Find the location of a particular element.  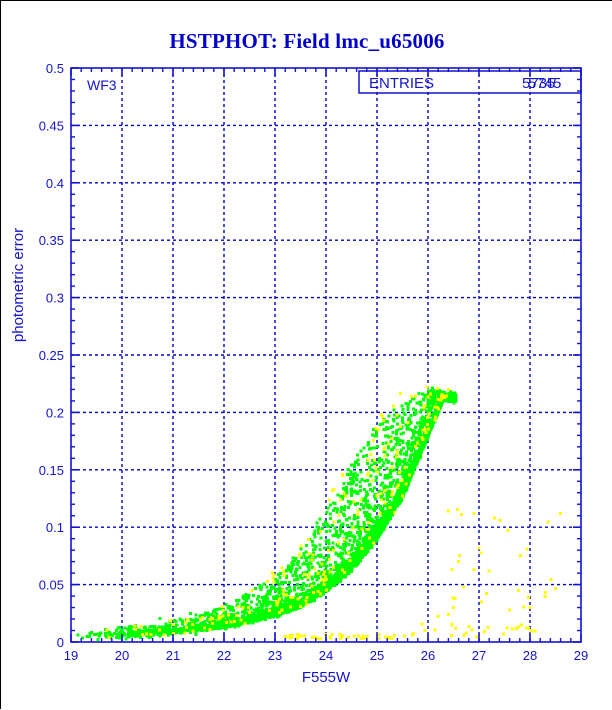

y-tick-label: 0.05 is located at coordinates (51, 585).